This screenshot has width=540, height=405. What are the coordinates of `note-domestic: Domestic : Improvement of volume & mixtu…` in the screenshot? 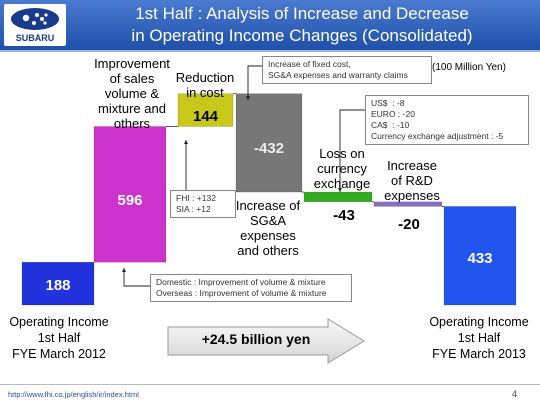 It's located at (241, 282).